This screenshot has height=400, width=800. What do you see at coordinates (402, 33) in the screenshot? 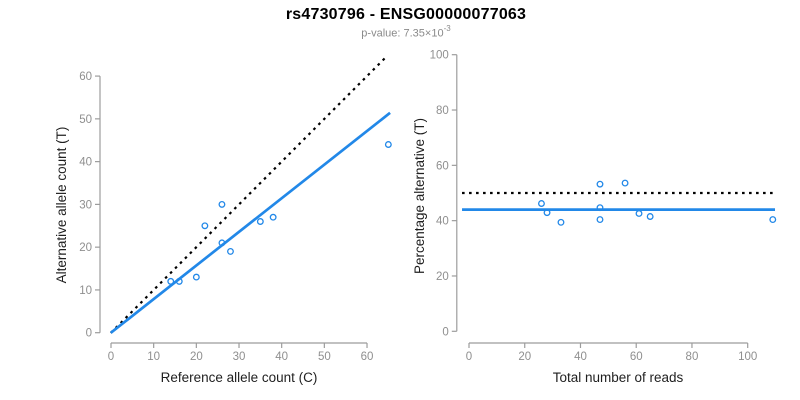
I see `pvalue-text: p-value: 7.35×10` at bounding box center [402, 33].